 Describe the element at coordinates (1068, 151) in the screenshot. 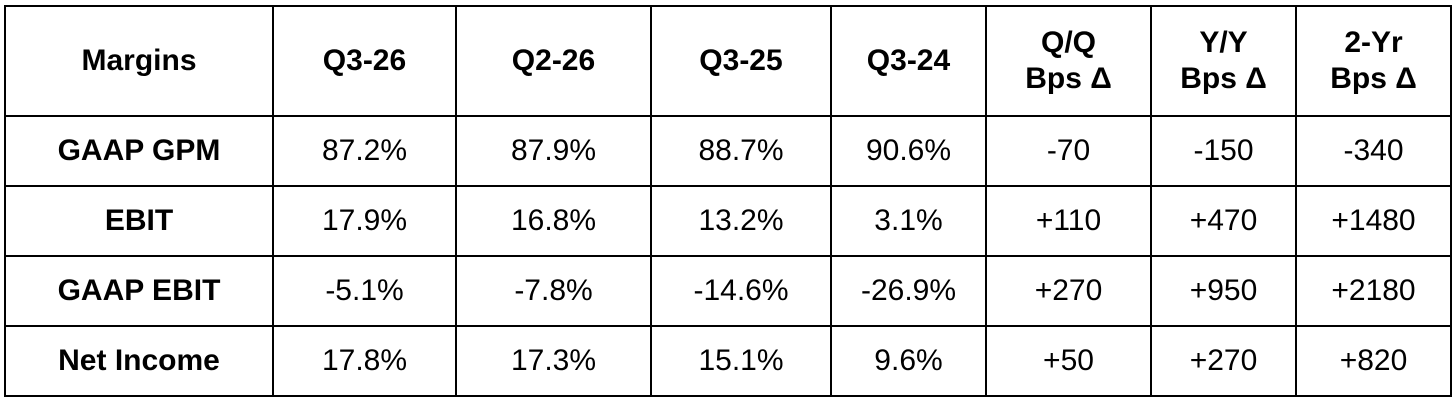

I see `table-cell: -70` at that location.